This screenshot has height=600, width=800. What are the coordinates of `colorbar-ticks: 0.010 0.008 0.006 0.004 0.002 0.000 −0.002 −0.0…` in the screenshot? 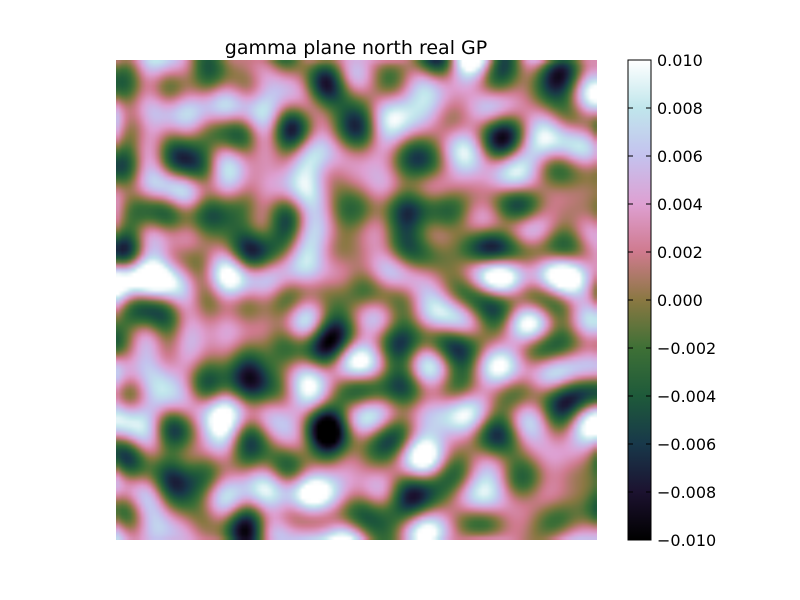 It's located at (672, 300).